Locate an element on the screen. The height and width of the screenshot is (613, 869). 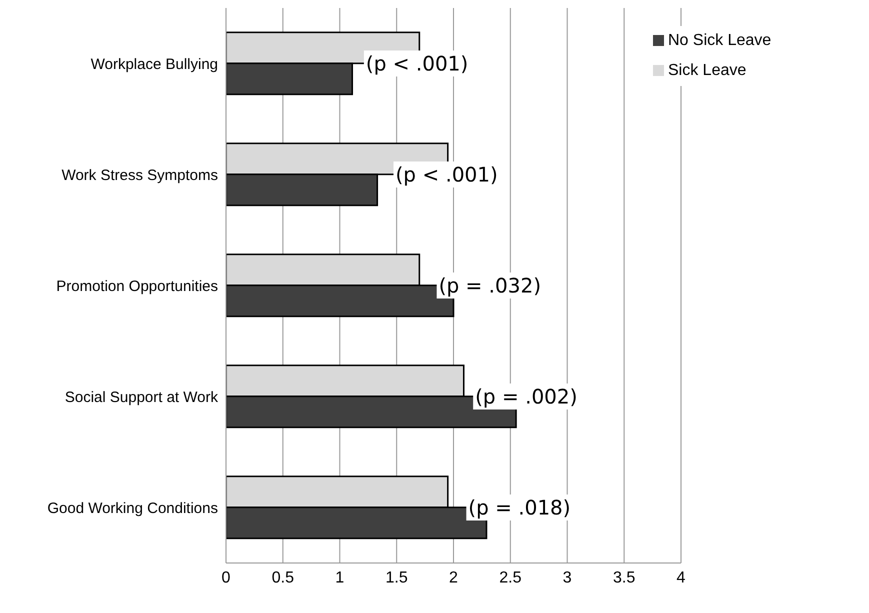
y-tick-label: Promotion Opportunities is located at coordinates (137, 286).